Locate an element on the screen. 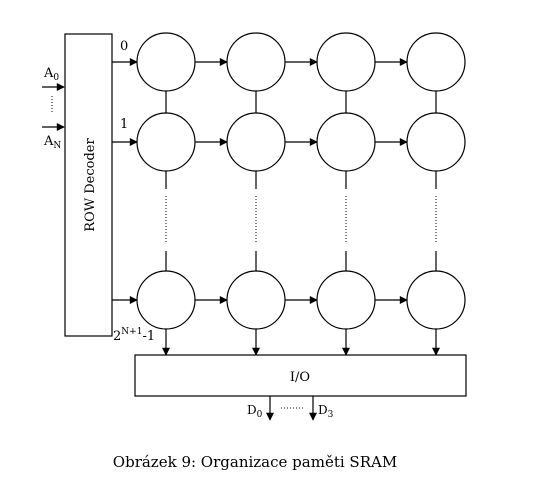 The height and width of the screenshot is (487, 535). io-input-arrows is located at coordinates (301, 342).